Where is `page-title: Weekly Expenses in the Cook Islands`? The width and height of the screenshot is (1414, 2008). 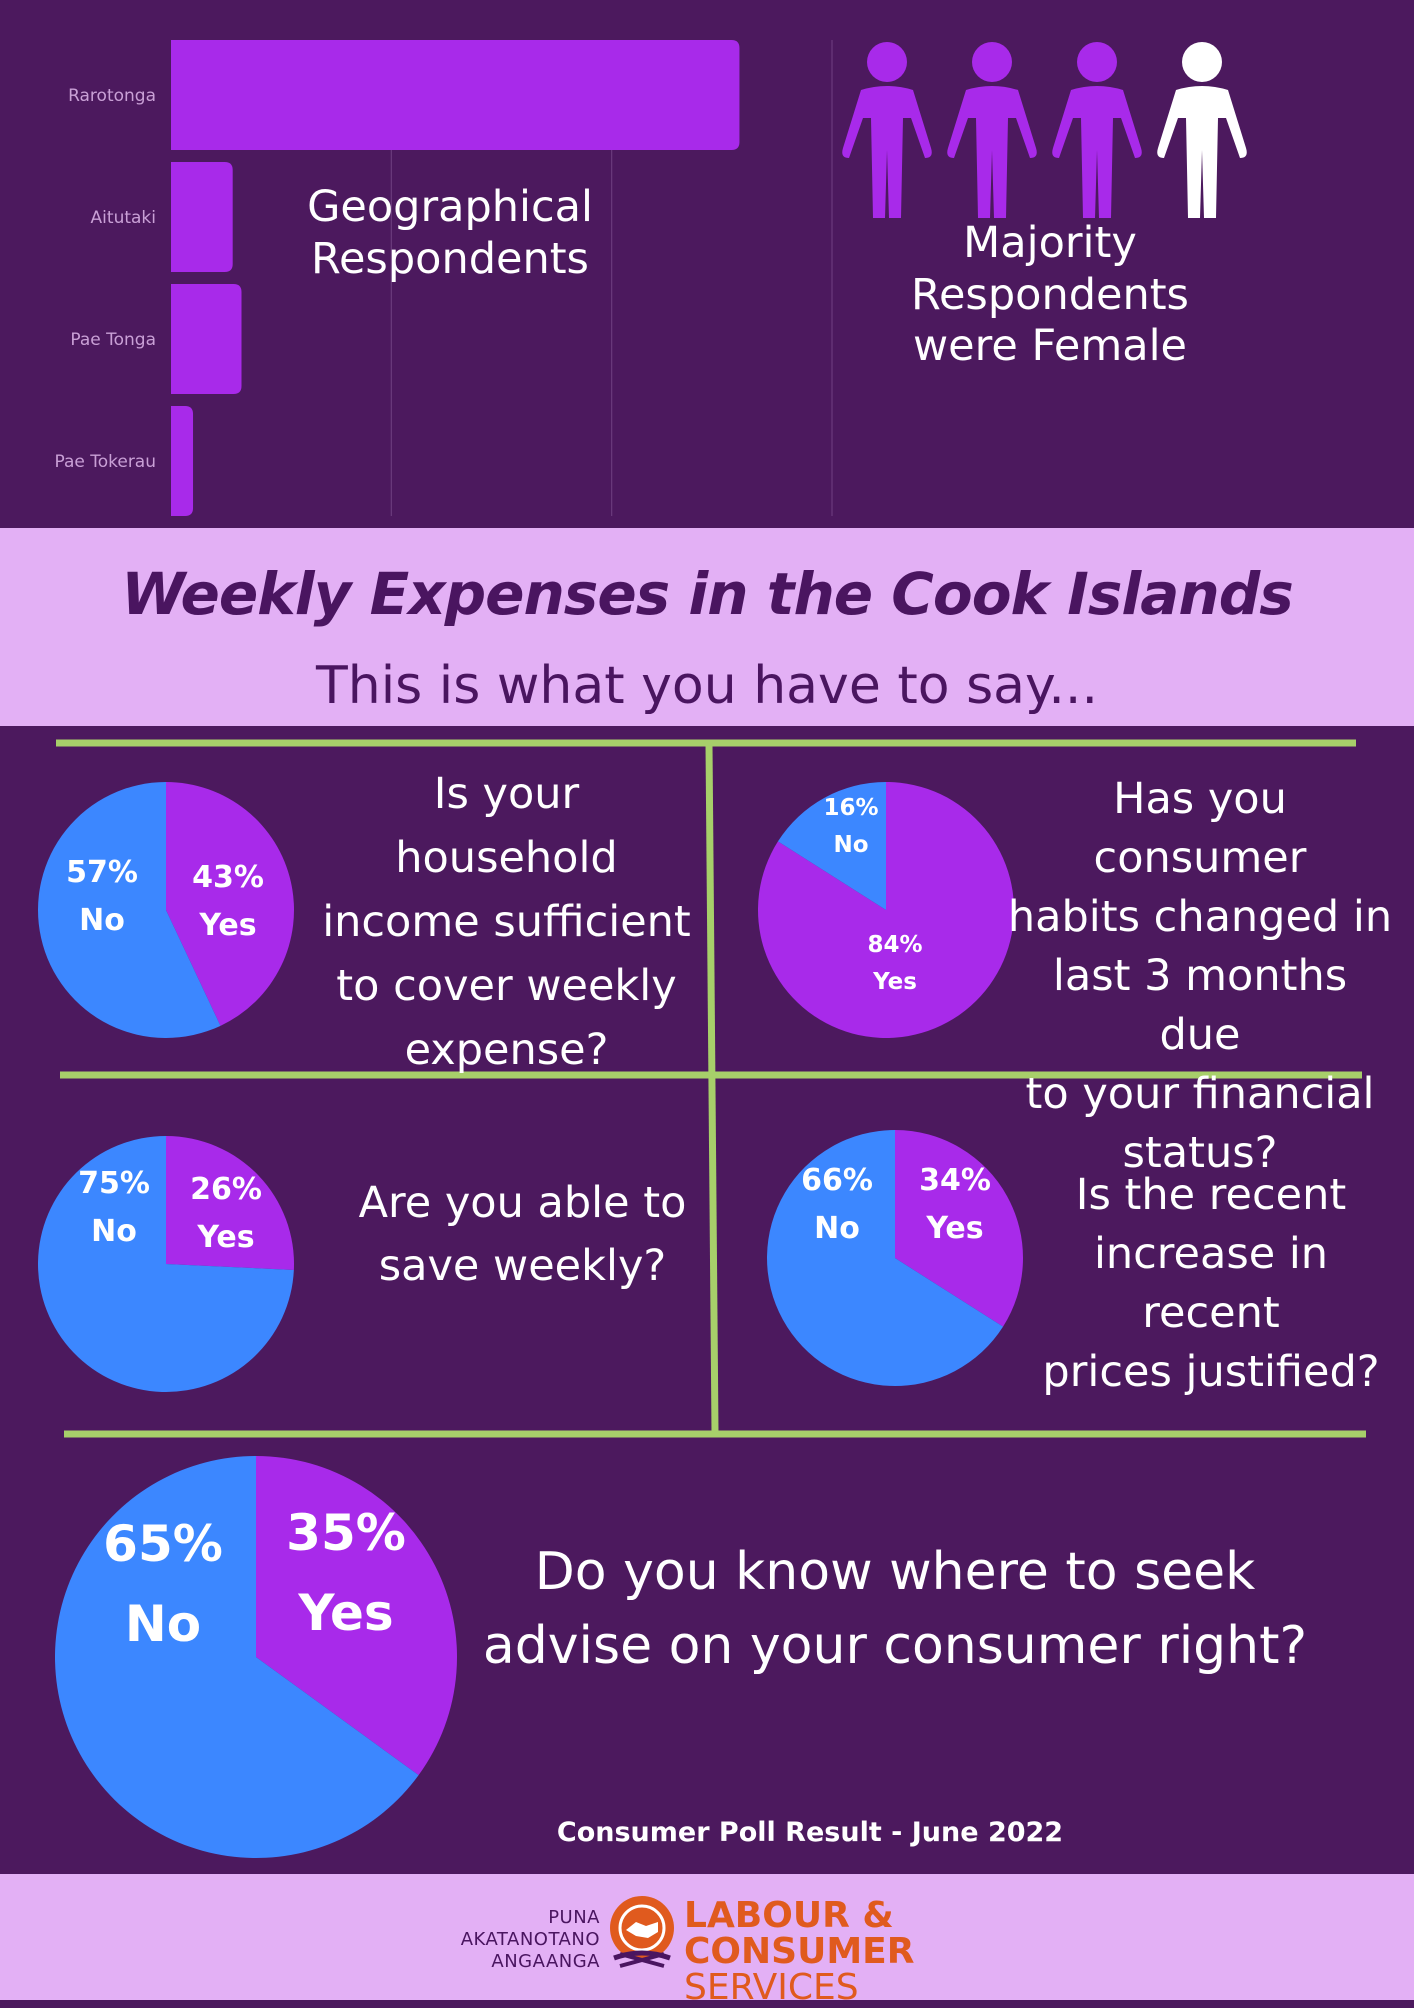
page-title: Weekly Expenses in the Cook Islands is located at coordinates (707, 594).